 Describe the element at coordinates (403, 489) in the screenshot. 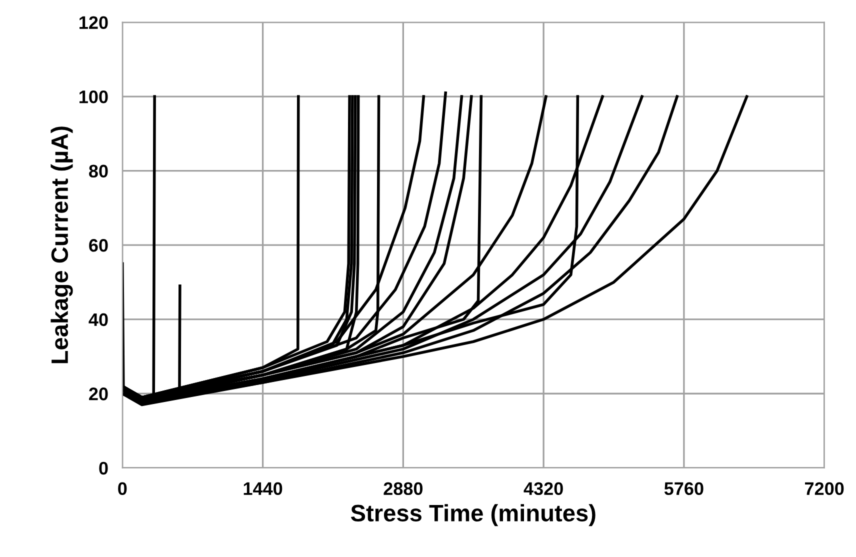

I see `x-tick-label: 2880` at that location.